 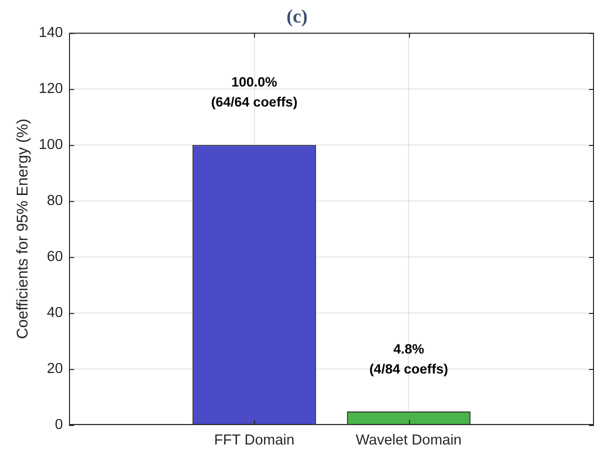 I want to click on y-tick-label: 60, so click(x=54, y=256).